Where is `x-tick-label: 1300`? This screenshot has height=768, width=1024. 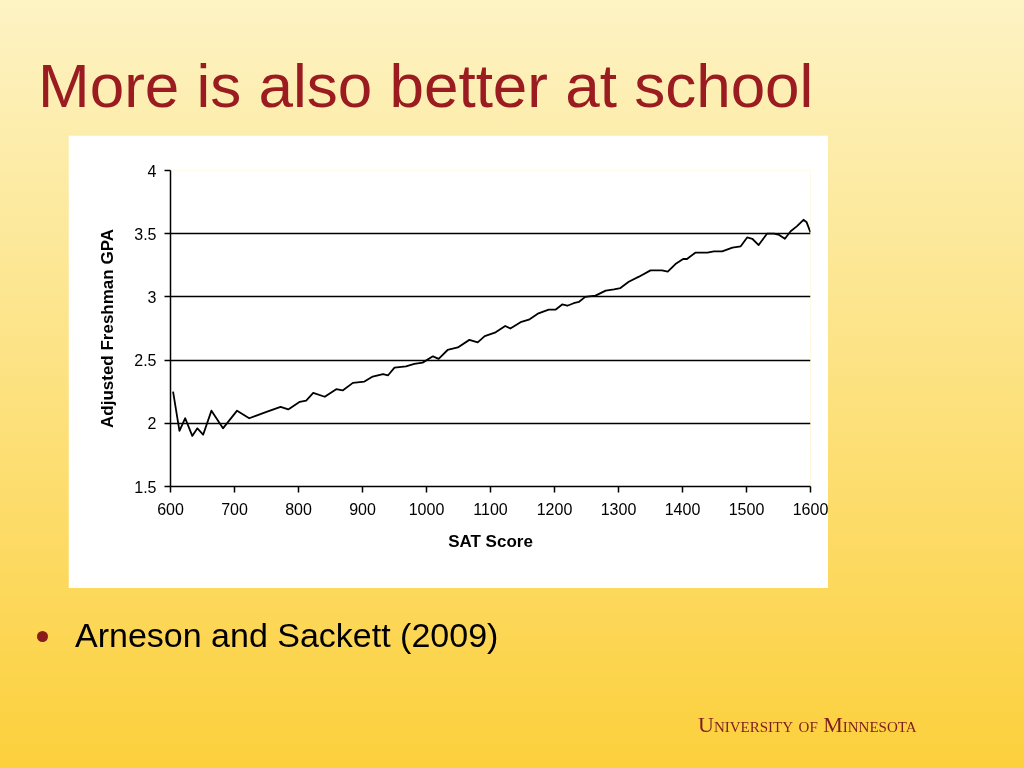 x-tick-label: 1300 is located at coordinates (618, 509).